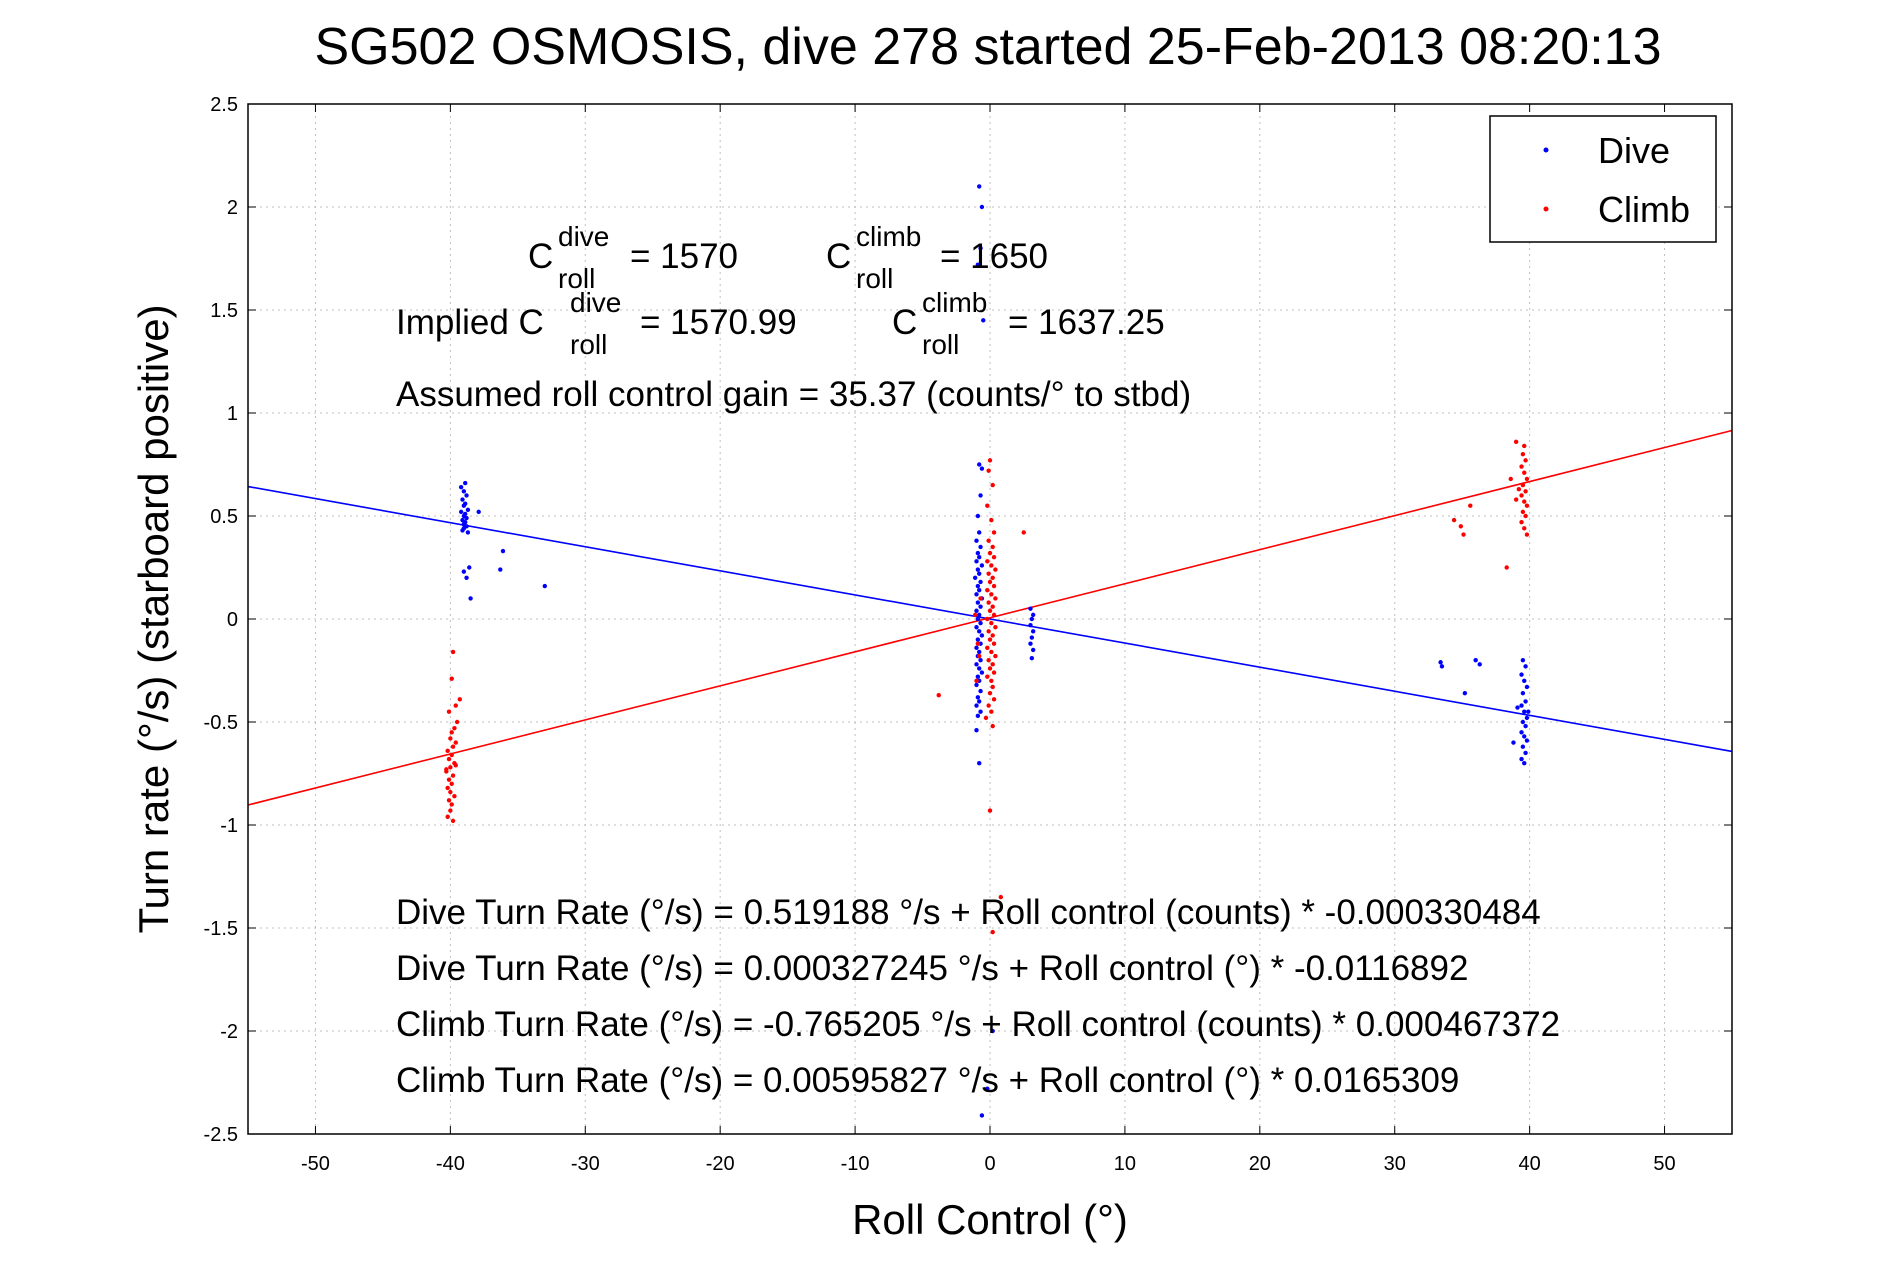 The image size is (1891, 1262). What do you see at coordinates (1644, 209) in the screenshot?
I see `legend-climb-label: Climb` at bounding box center [1644, 209].